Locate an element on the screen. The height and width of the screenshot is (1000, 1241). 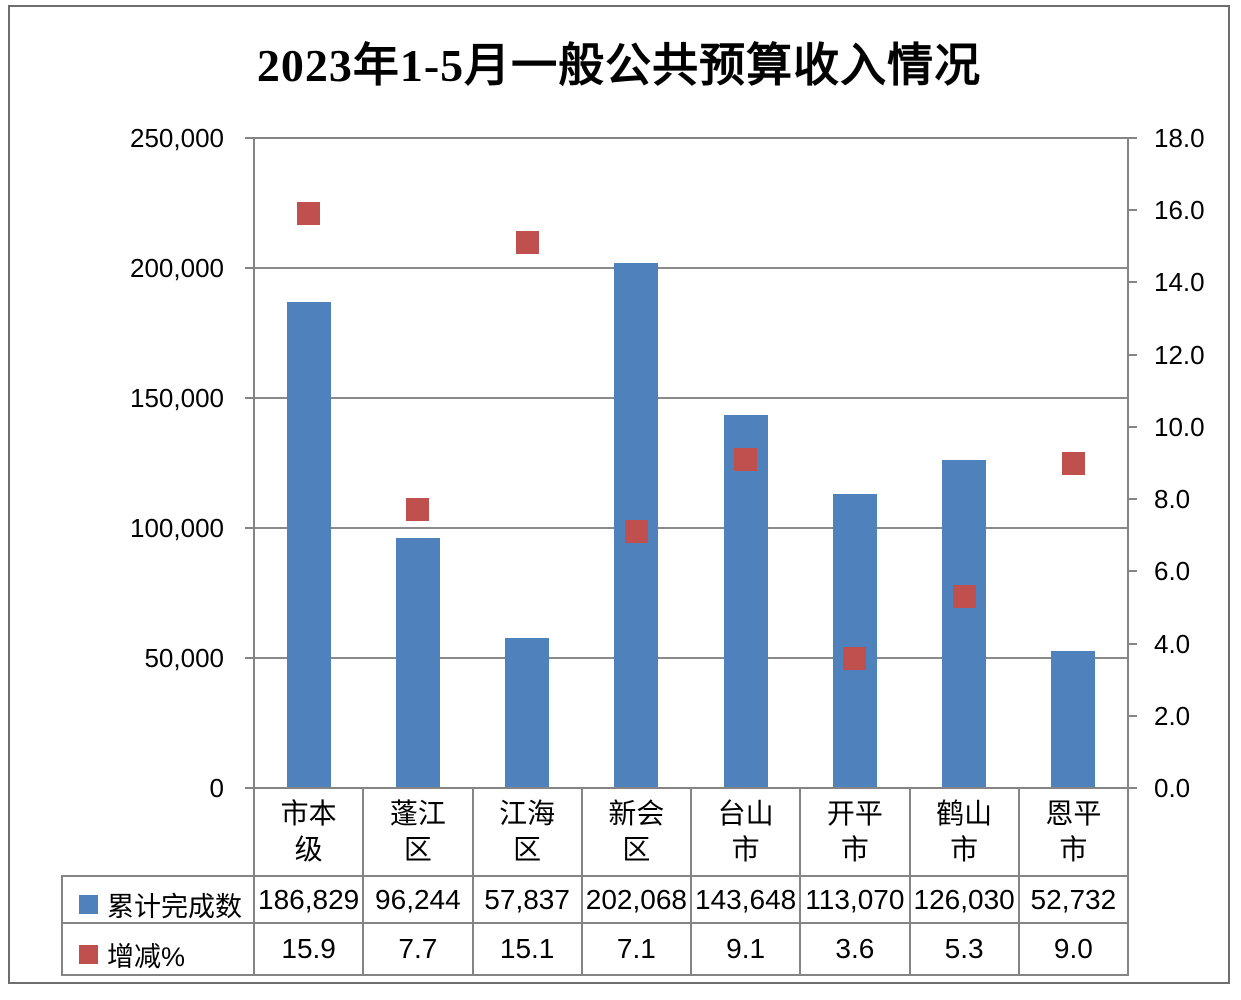
left-axis-tick-label: 200,000 is located at coordinates (177, 268).